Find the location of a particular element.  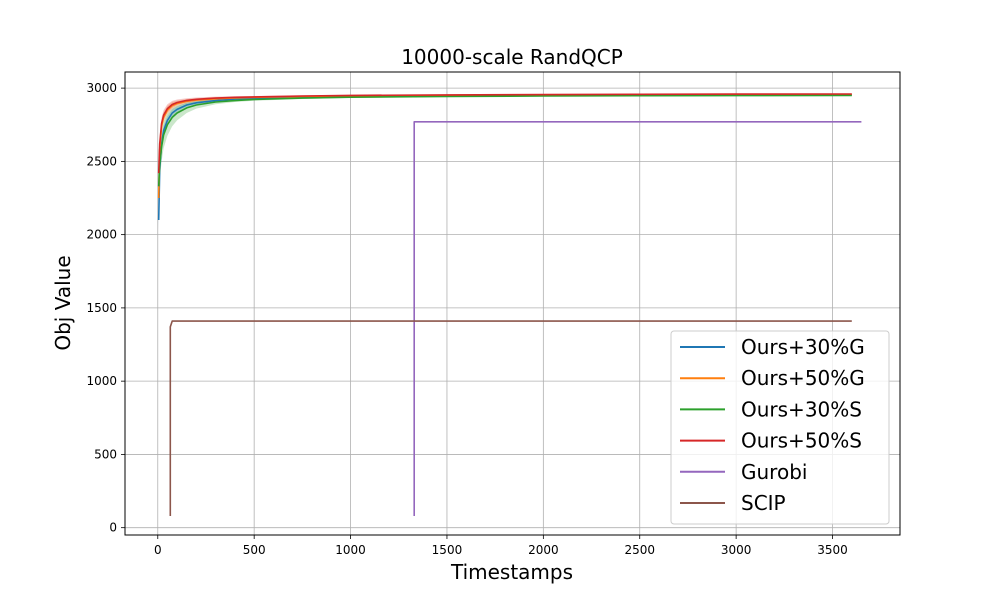

legend-label: Ours+50%G is located at coordinates (803, 378).